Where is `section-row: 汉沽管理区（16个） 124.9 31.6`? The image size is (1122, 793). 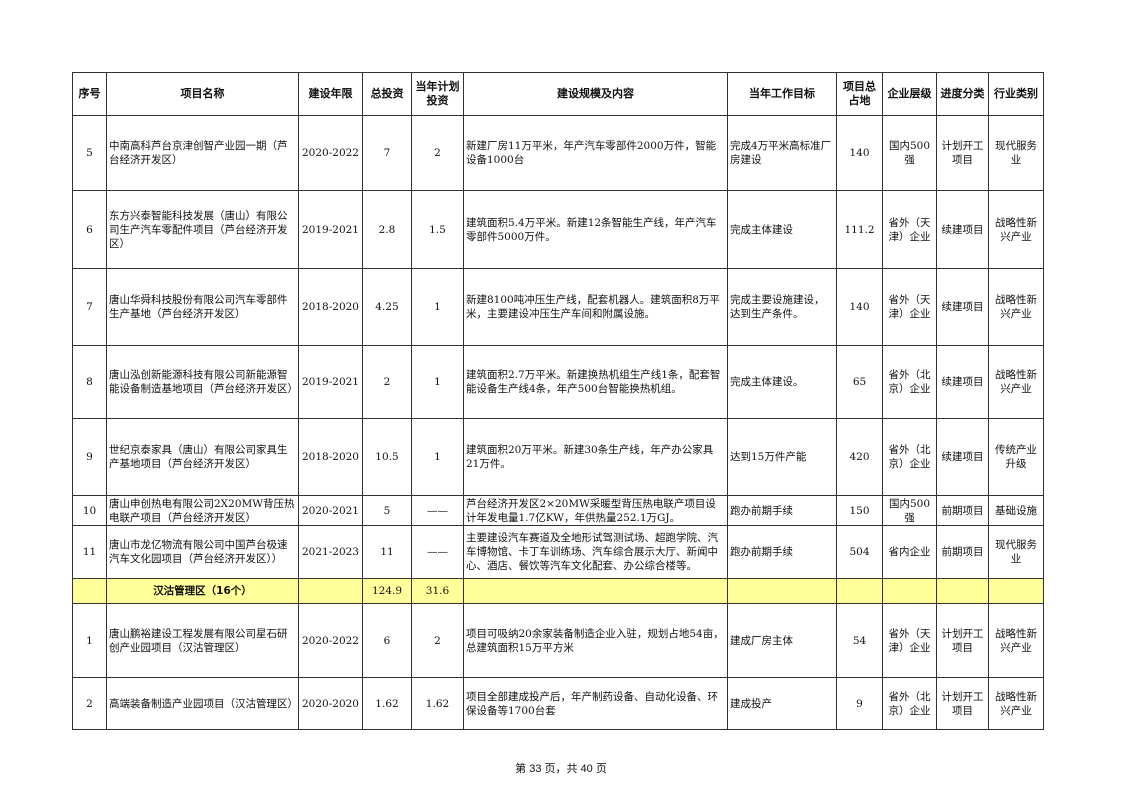
section-row: 汉沽管理区（16个） 124.9 31.6 is located at coordinates (558, 591).